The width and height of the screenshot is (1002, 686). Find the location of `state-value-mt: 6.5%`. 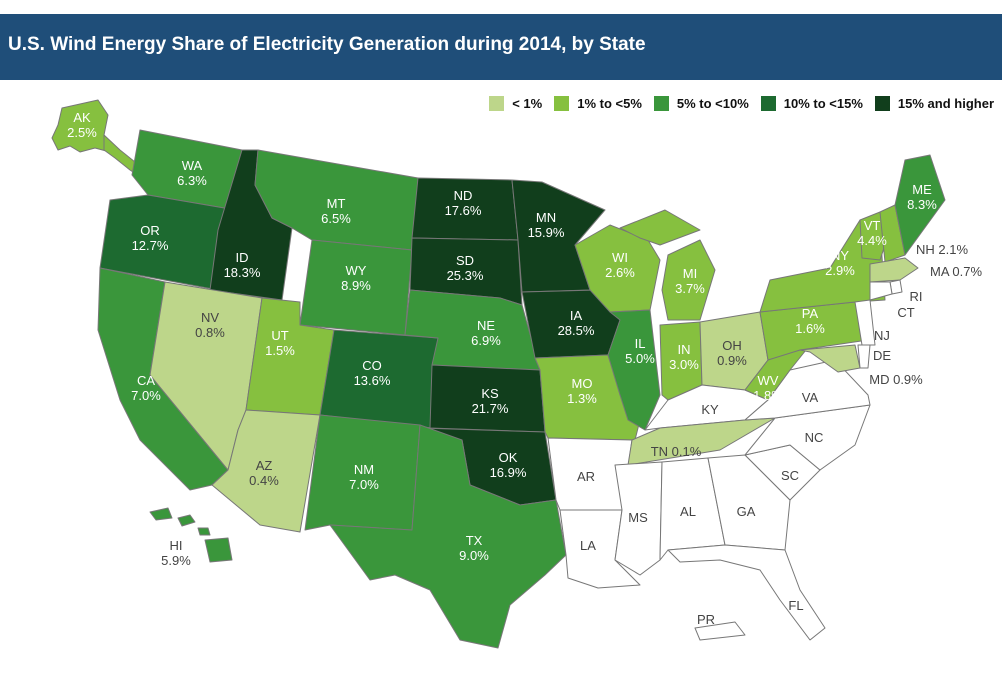

state-value-mt: 6.5% is located at coordinates (336, 218).